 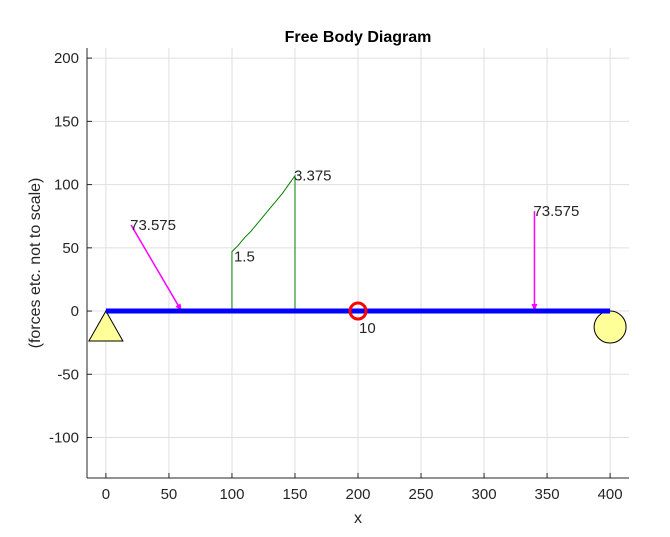 I want to click on x-tick-label: 350, so click(x=547, y=494).